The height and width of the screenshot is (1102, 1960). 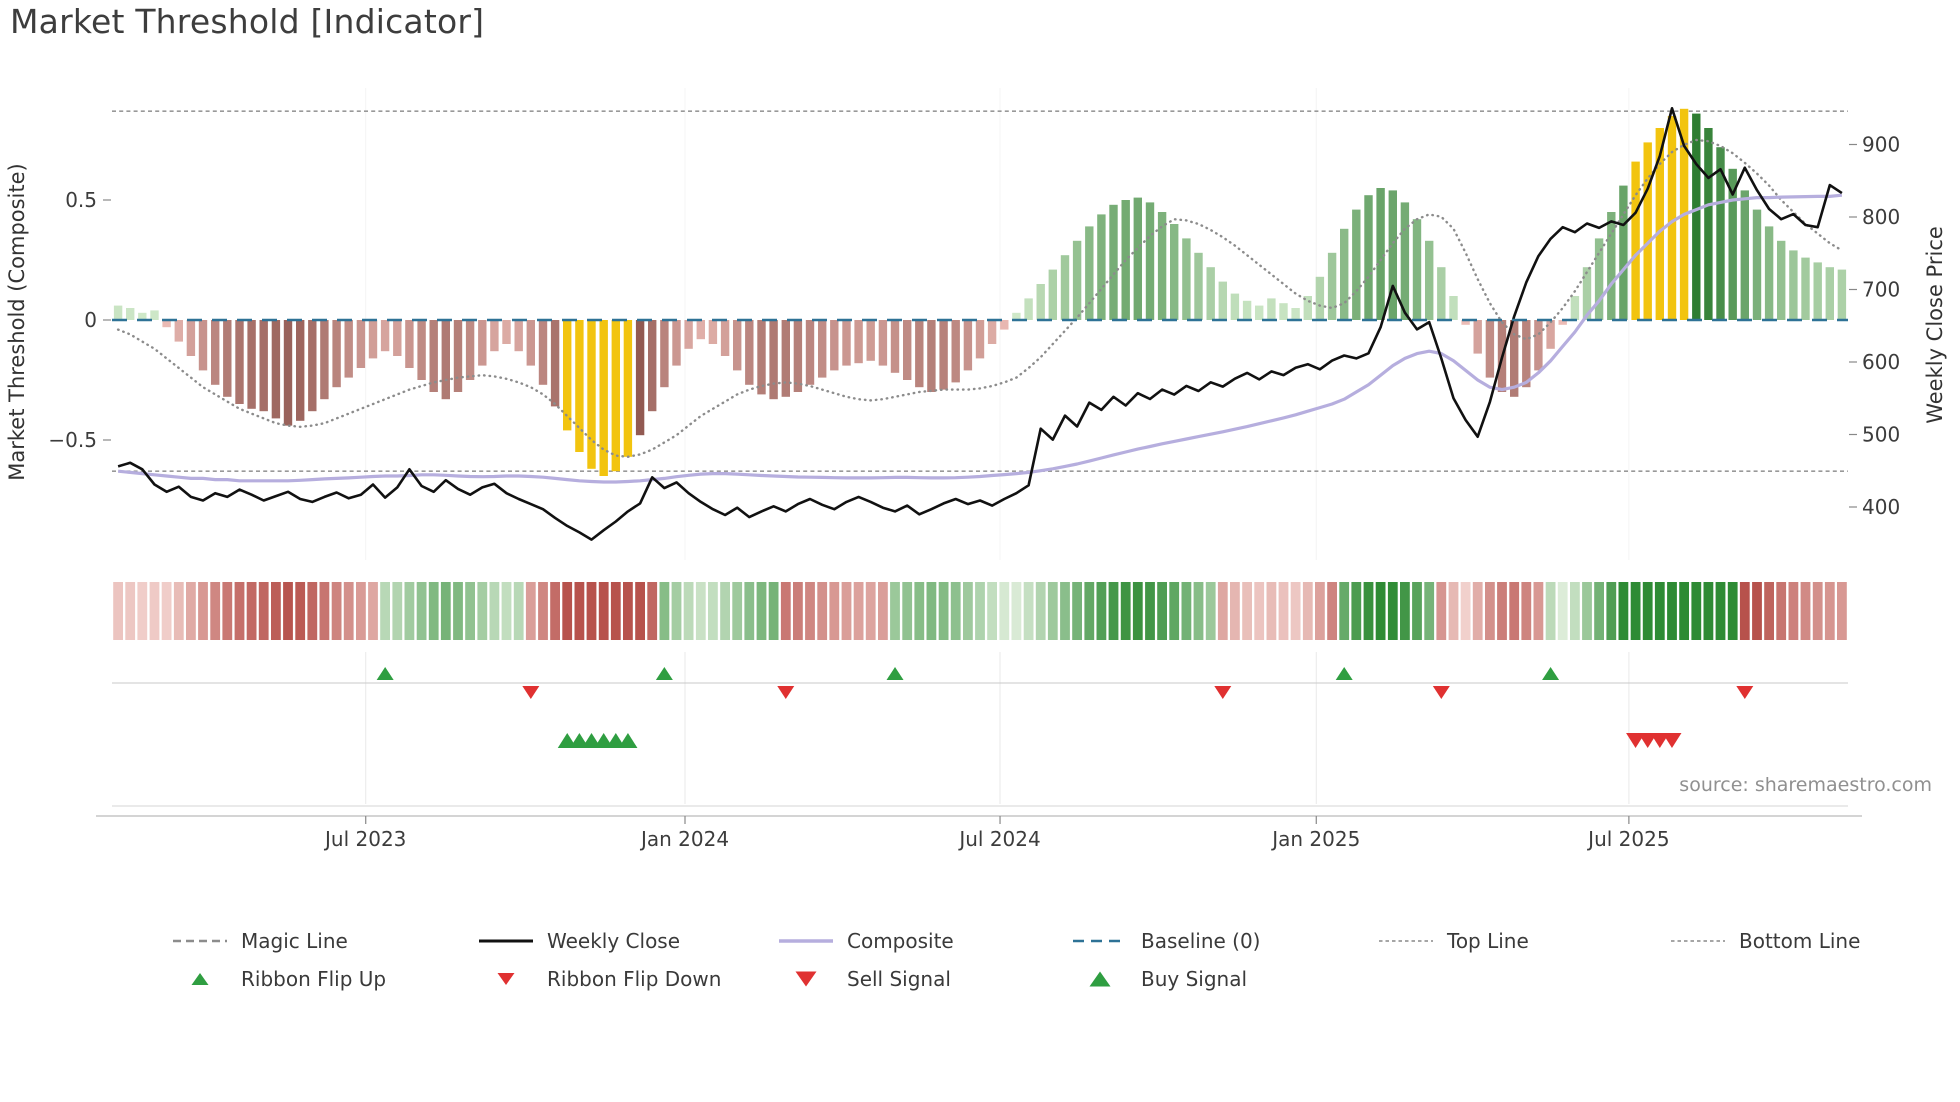 I want to click on source-note: source: sharemaestro.com, so click(x=1805, y=785).